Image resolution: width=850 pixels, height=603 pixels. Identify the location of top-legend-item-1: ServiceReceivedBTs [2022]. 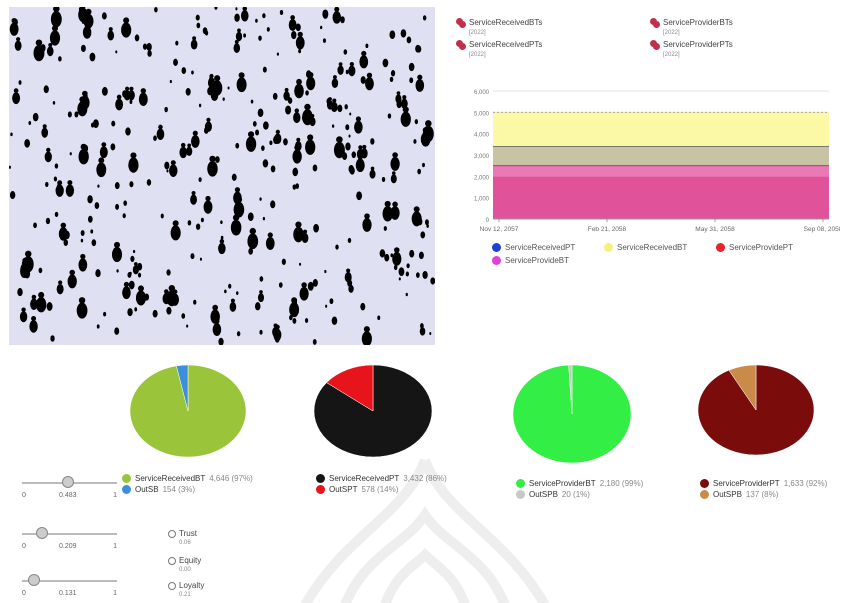
(499, 28).